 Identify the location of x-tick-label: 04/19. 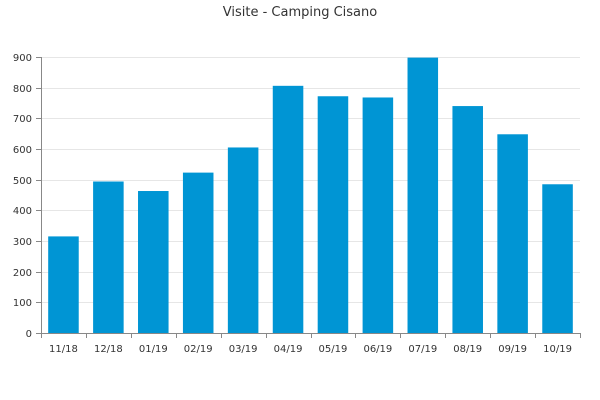
(288, 349).